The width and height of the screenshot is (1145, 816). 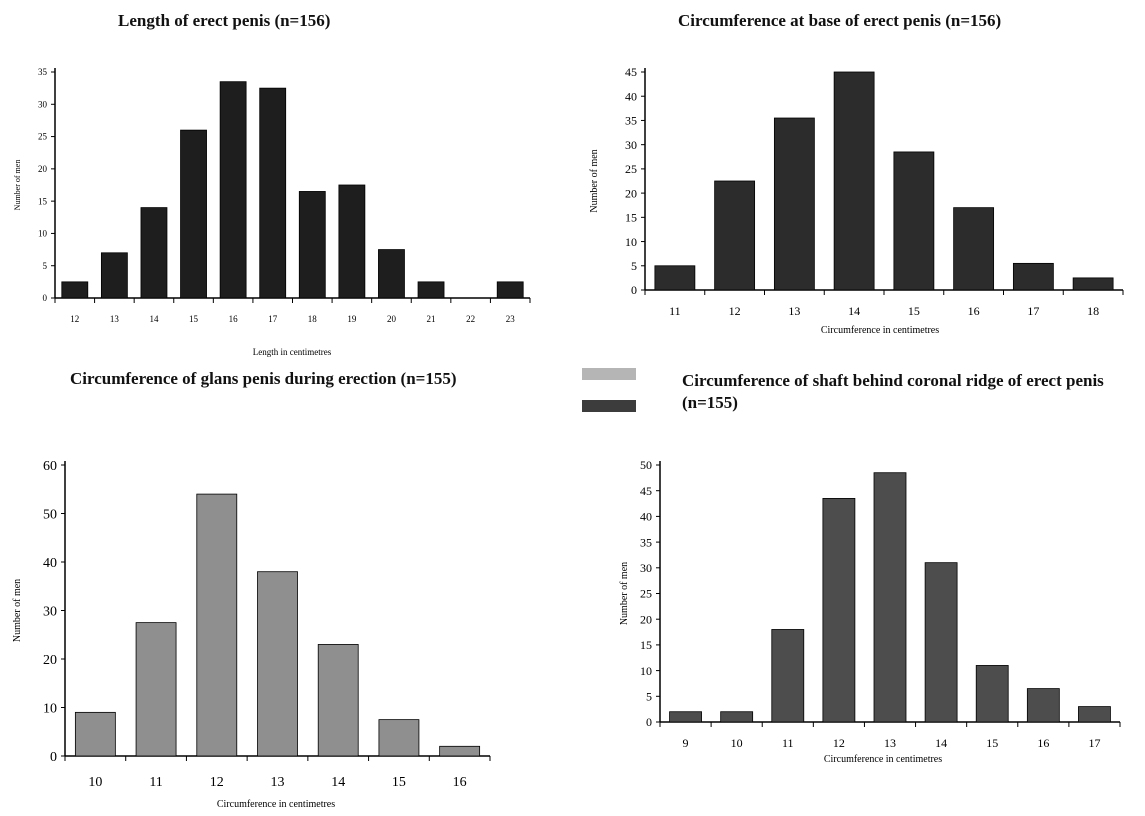 What do you see at coordinates (352, 319) in the screenshot?
I see `x-tick-label: 19` at bounding box center [352, 319].